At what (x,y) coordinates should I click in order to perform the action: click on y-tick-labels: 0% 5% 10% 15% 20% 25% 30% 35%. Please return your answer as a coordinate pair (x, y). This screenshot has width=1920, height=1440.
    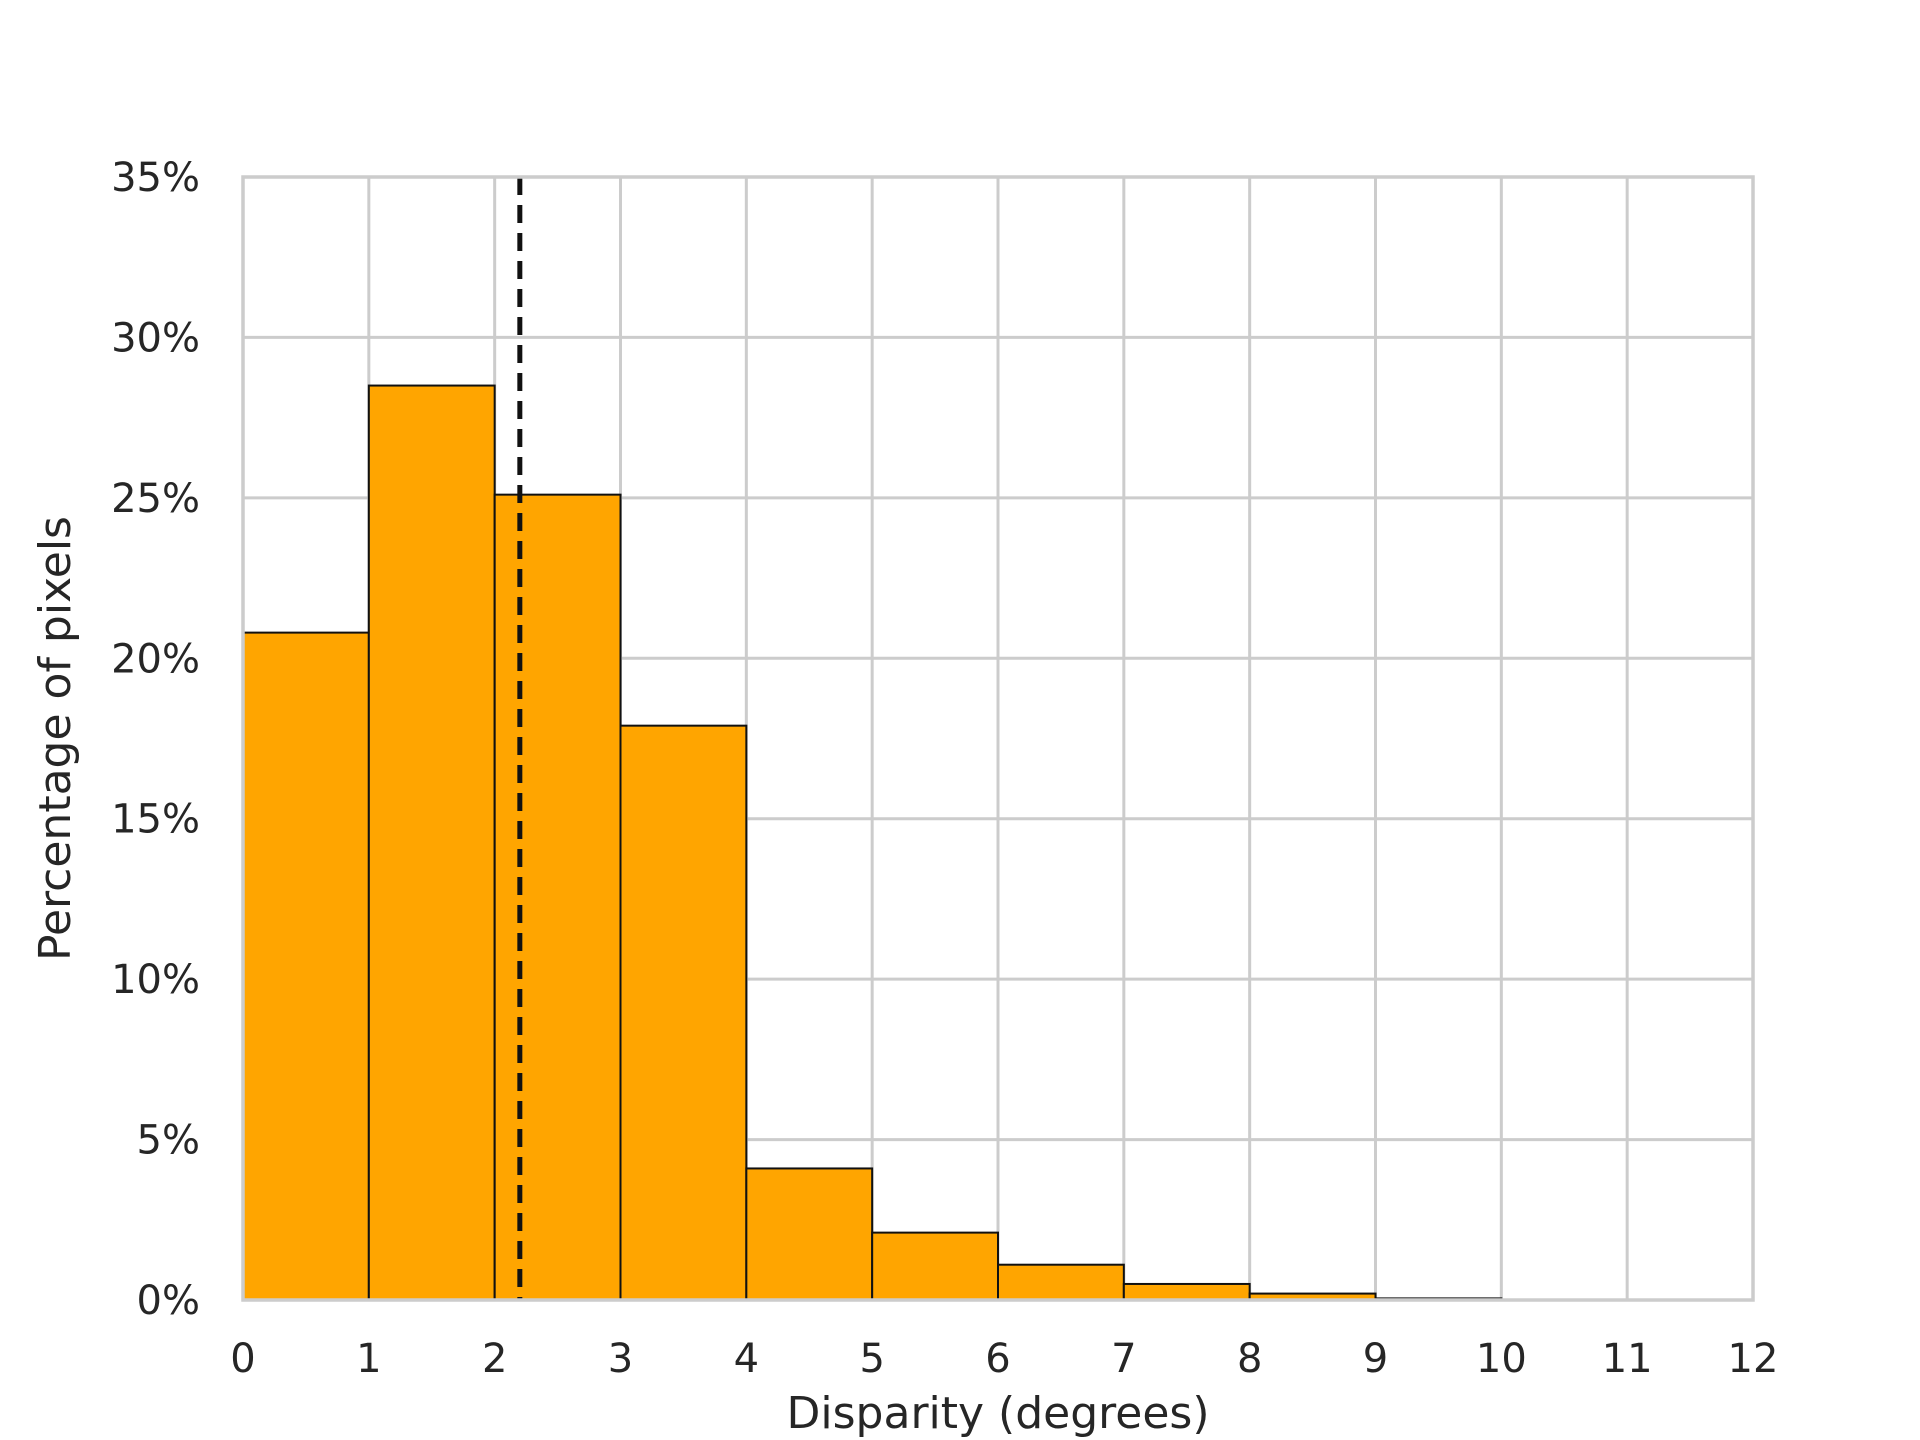
    Looking at the image, I should click on (155, 739).